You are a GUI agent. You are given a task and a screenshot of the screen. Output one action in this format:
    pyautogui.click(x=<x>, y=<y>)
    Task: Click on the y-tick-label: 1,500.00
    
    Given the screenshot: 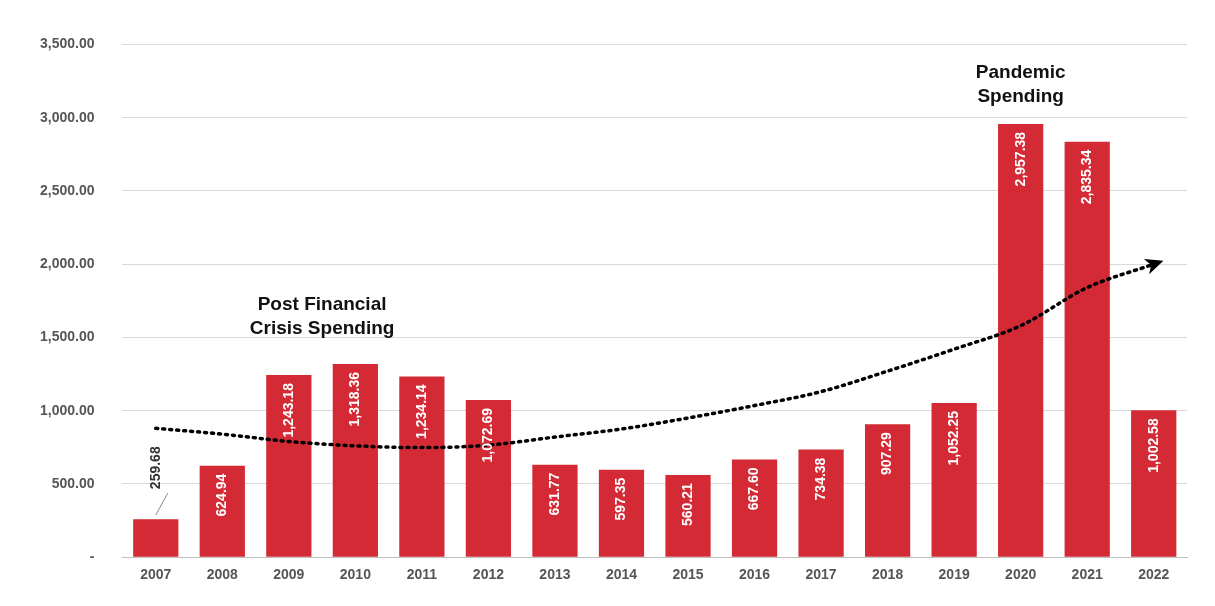 What is the action you would take?
    pyautogui.click(x=67, y=336)
    